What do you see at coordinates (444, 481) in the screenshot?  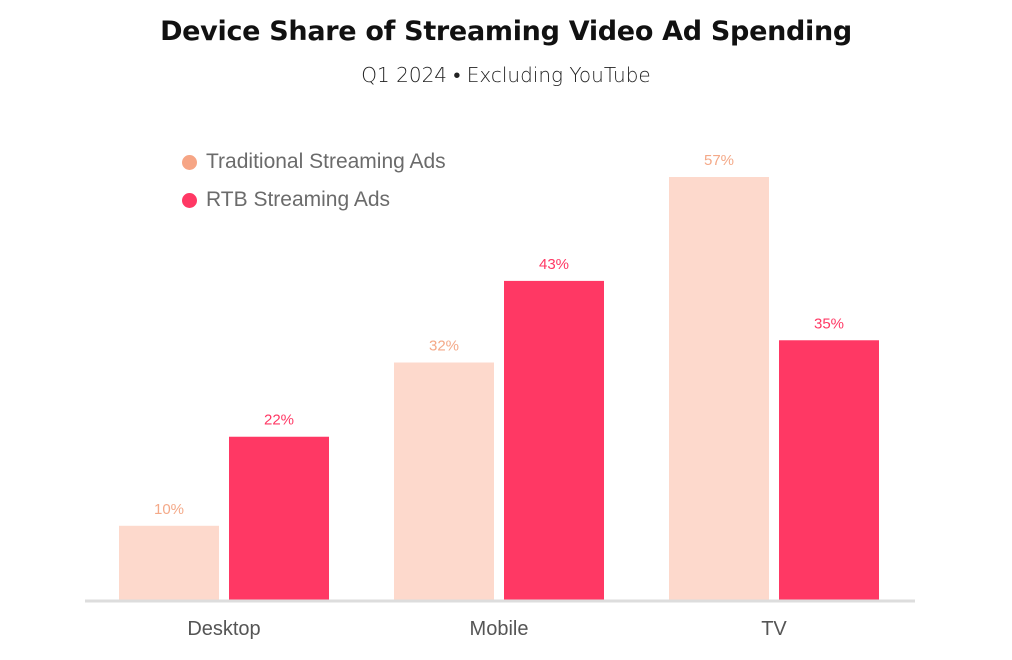 I see `bar-mobile-traditional` at bounding box center [444, 481].